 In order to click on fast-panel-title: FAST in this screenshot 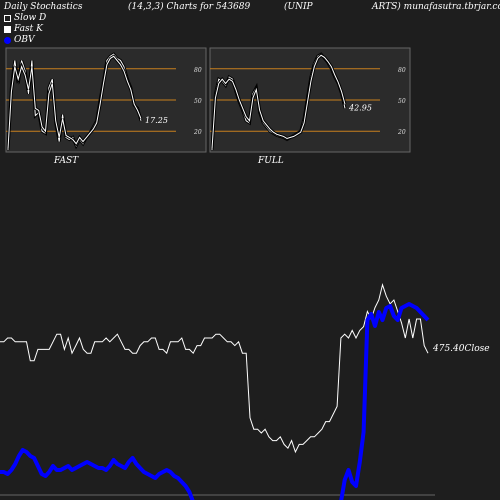, I will do `click(66, 161)`.